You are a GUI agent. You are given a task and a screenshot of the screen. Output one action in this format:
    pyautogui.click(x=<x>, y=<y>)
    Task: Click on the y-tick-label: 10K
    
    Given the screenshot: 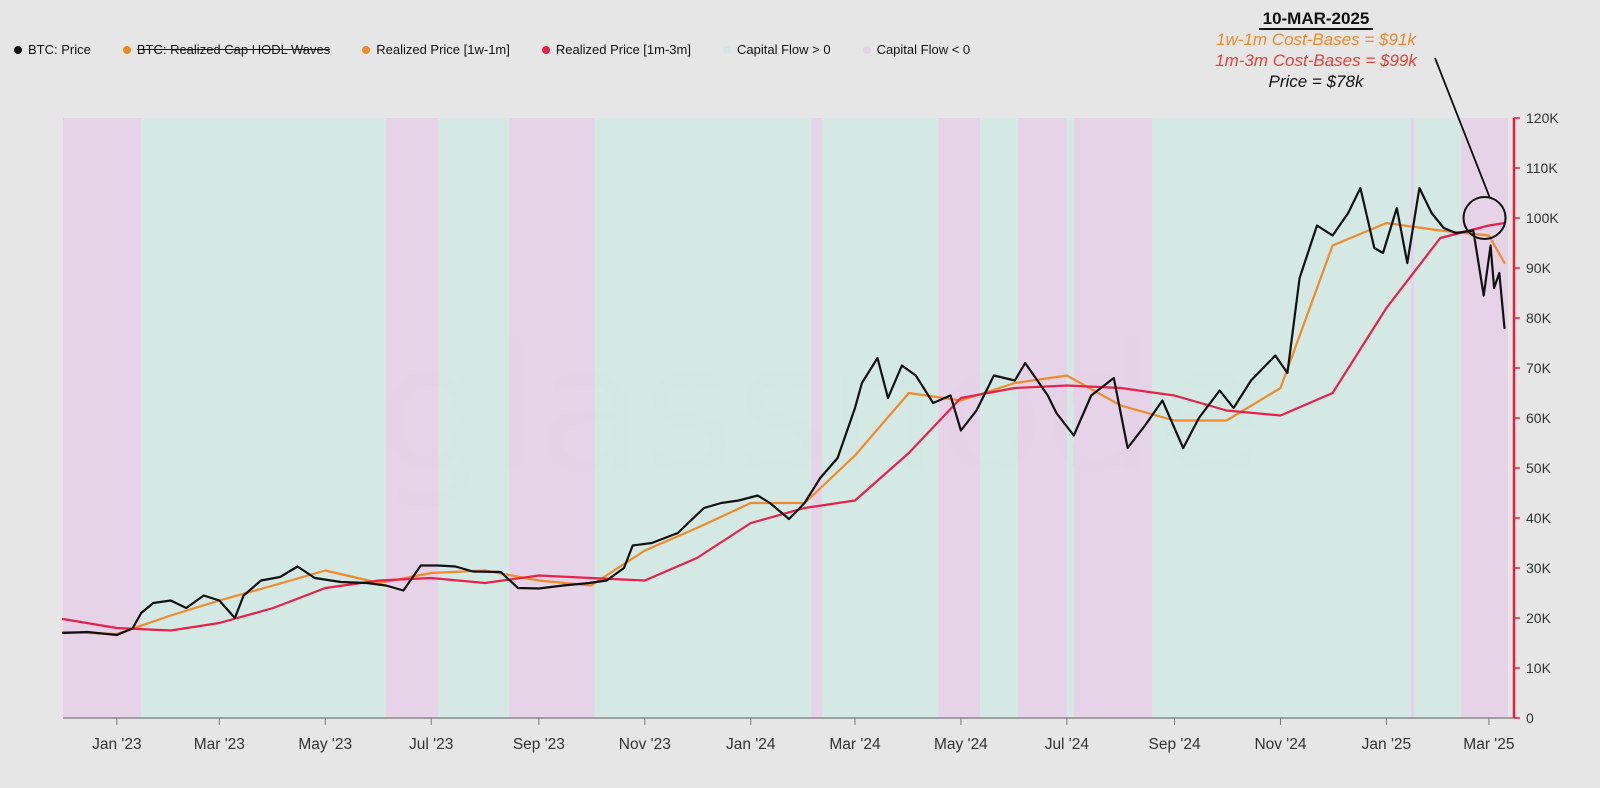 What is the action you would take?
    pyautogui.click(x=1539, y=668)
    